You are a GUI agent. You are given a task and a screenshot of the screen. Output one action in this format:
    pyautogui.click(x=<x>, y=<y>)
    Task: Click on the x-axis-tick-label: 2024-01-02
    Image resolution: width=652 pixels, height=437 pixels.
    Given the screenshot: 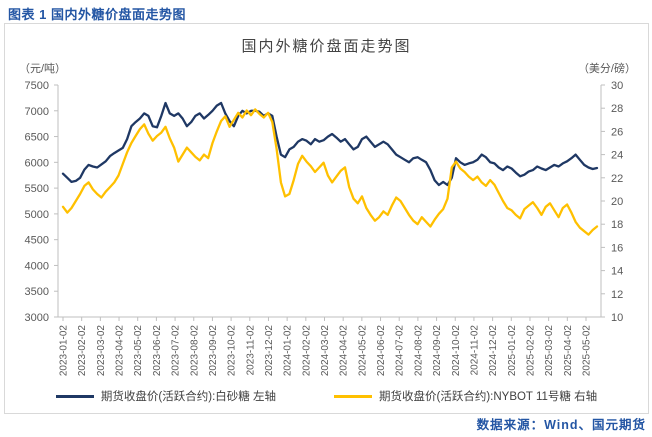 What is the action you would take?
    pyautogui.click(x=288, y=351)
    